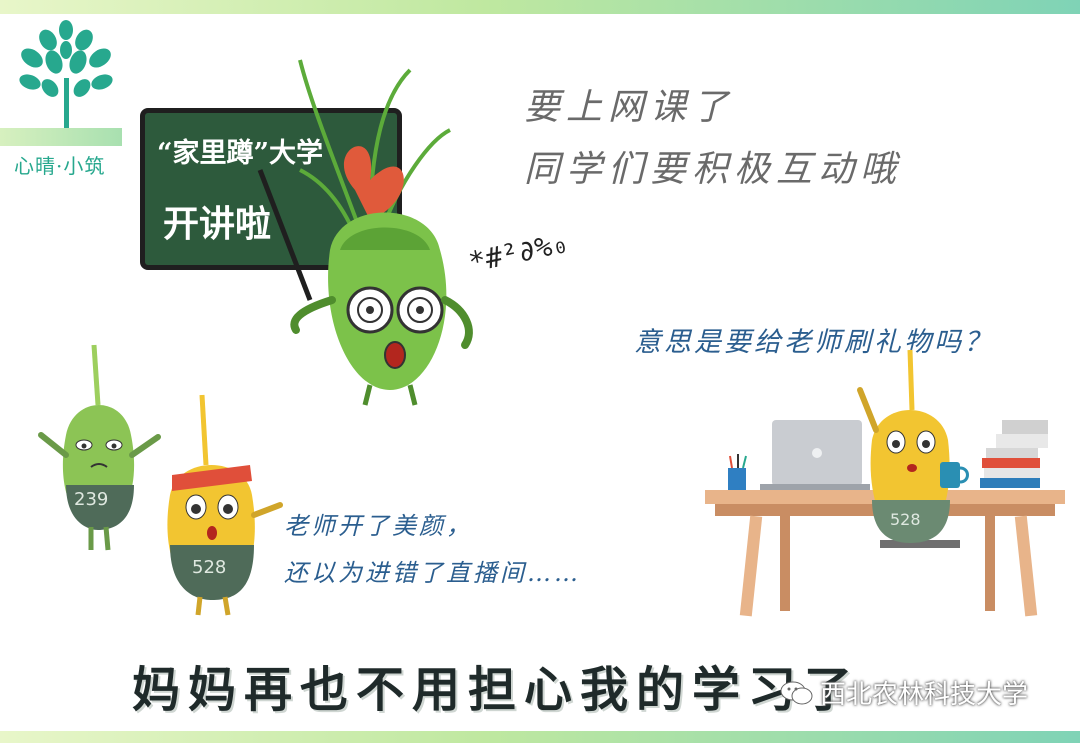 This screenshot has width=1080, height=743. I want to click on watermark: 西北农林科技大学, so click(904, 692).